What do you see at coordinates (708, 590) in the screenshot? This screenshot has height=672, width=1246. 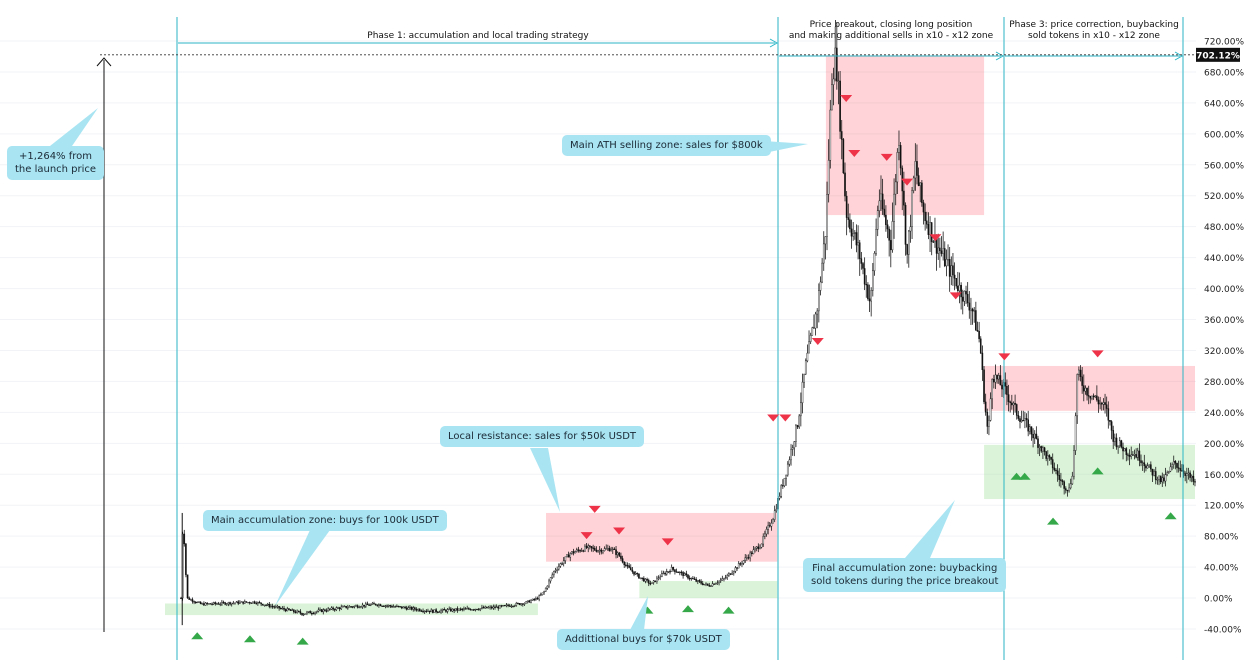 I see `additional-buys-zone` at bounding box center [708, 590].